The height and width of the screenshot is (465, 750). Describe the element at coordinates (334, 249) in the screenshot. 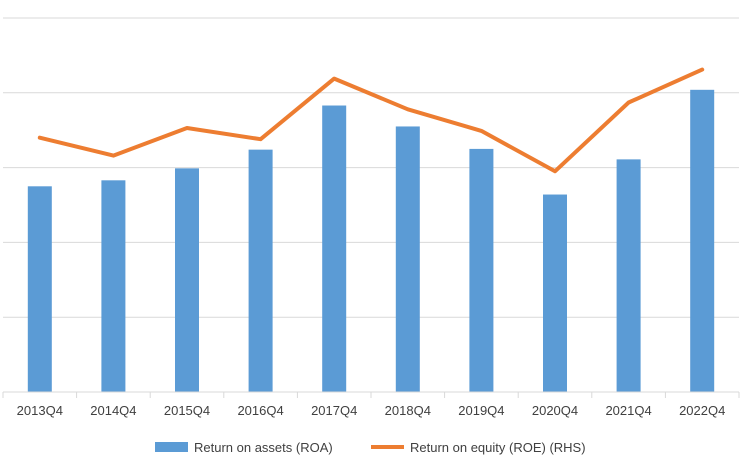

I see `roa-bar-2017Q4` at that location.